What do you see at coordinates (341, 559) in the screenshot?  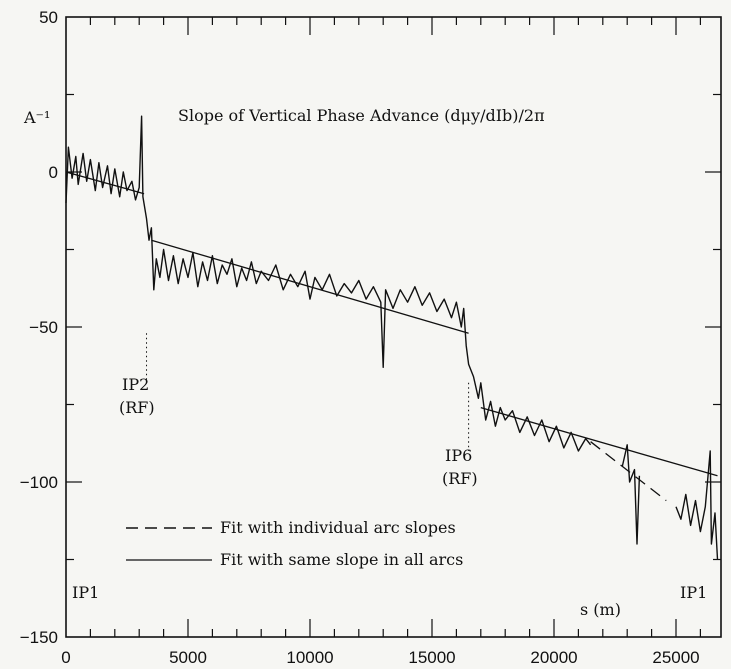 I see `legend-label-solid: Fit with same slope in all arcs` at bounding box center [341, 559].